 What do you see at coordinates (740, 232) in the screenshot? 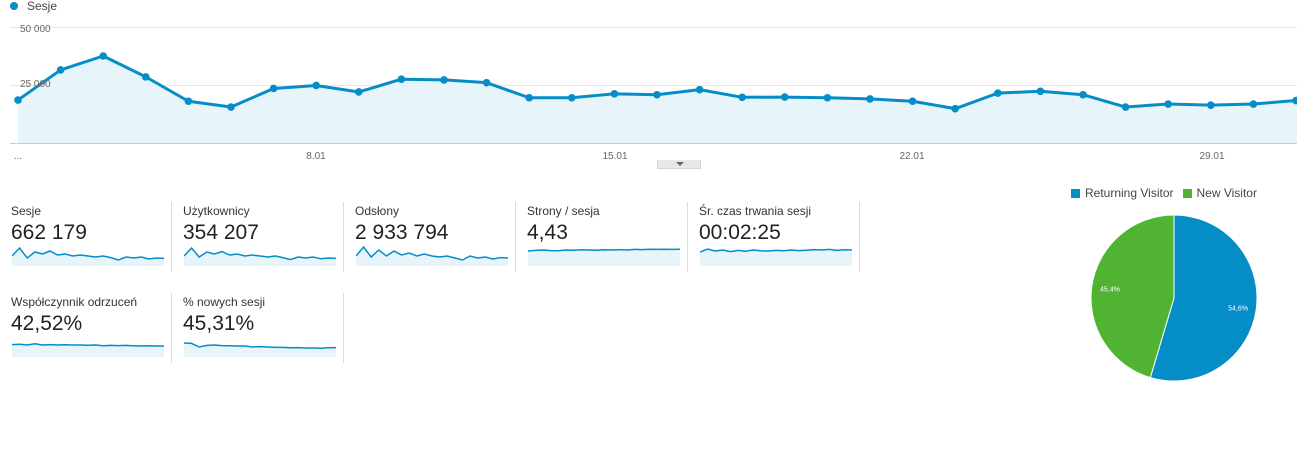
I see `metric-value: 00:02:25` at bounding box center [740, 232].